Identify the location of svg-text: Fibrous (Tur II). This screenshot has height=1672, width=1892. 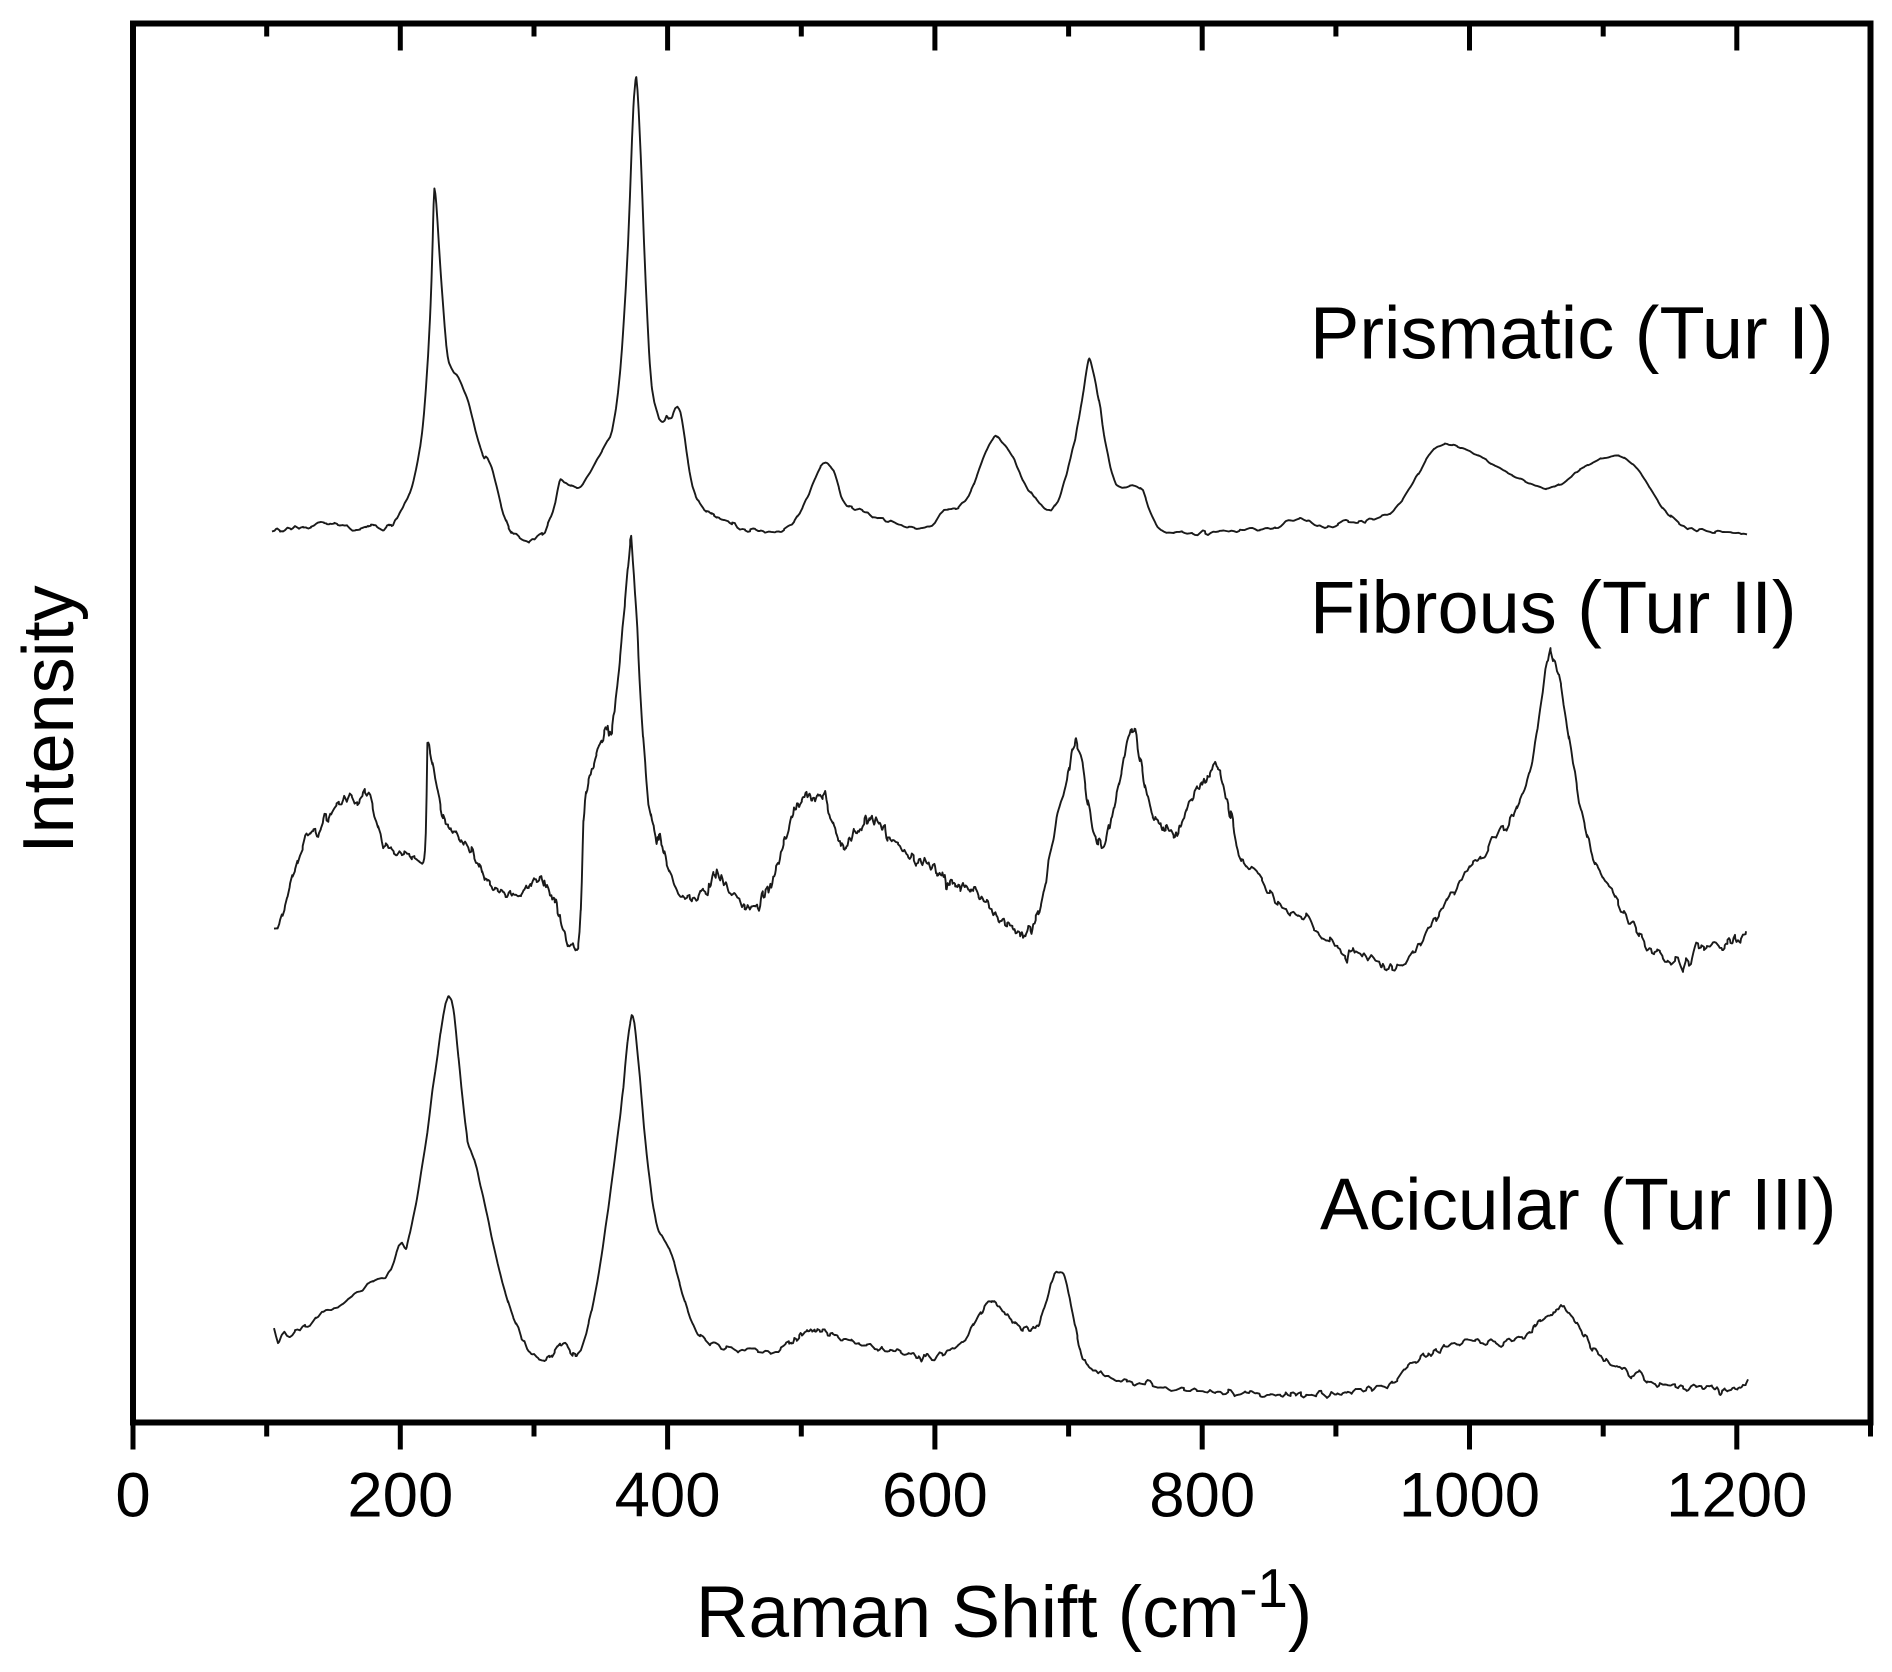
(1553, 607).